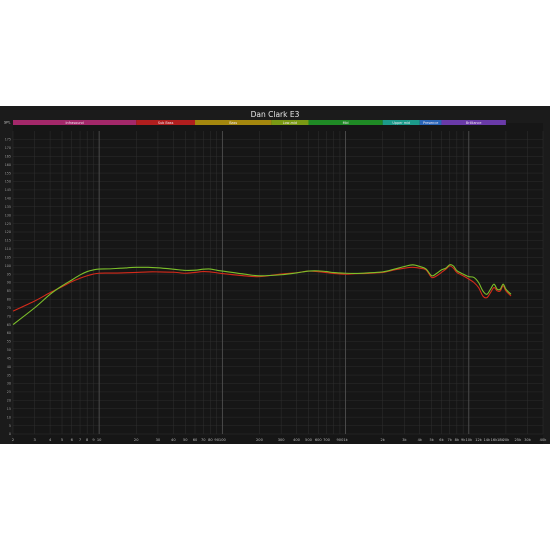 The width and height of the screenshot is (550, 550). What do you see at coordinates (8, 266) in the screenshot?
I see `y-tick-label: 100` at bounding box center [8, 266].